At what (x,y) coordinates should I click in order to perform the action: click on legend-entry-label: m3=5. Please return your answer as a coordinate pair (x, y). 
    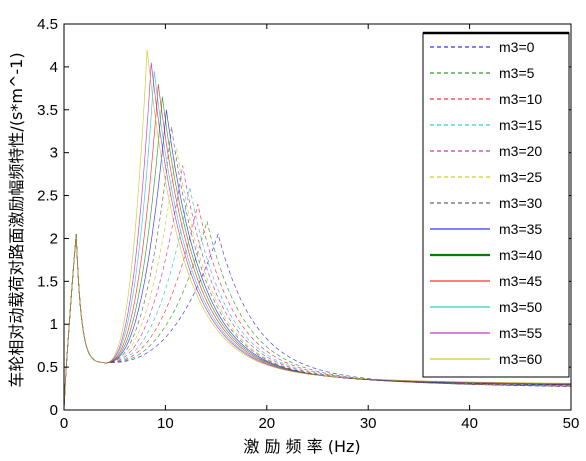
    Looking at the image, I should click on (517, 73).